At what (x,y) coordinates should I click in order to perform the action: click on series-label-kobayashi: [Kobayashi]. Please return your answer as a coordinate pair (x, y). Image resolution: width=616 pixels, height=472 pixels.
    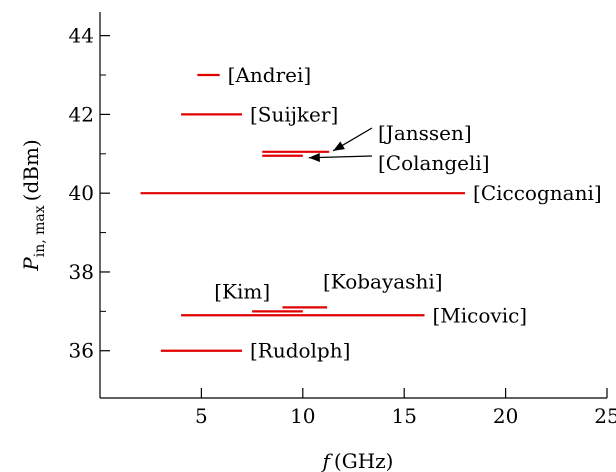
    Looking at the image, I should click on (383, 281).